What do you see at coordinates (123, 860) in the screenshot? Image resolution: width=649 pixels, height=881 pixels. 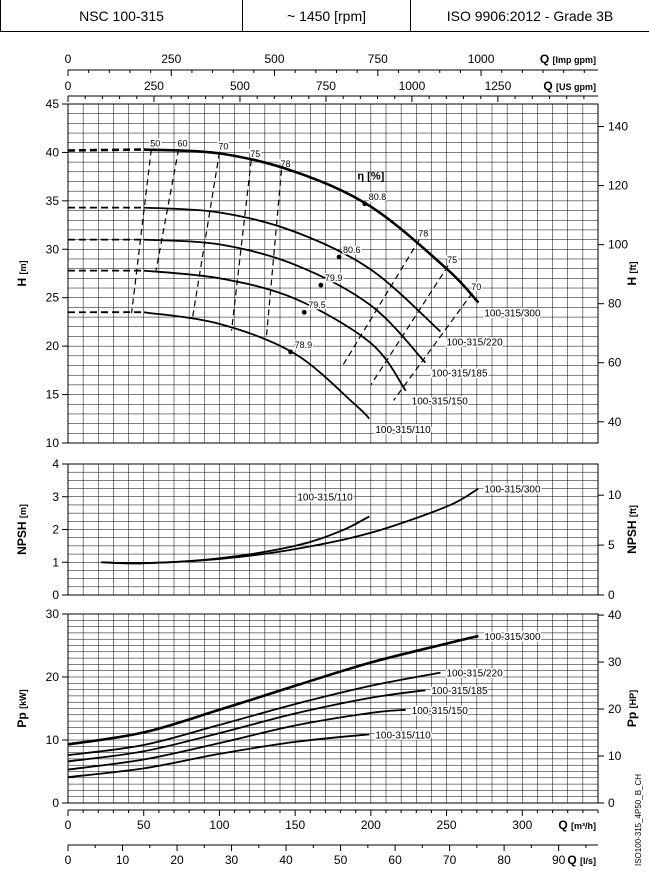 I see `x-tick-label: 10` at bounding box center [123, 860].